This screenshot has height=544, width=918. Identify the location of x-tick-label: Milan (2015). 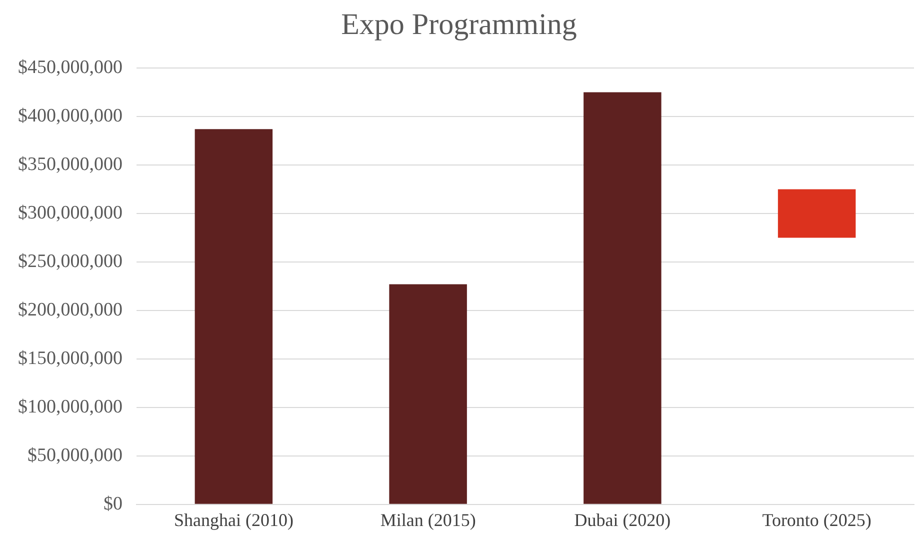
(428, 520).